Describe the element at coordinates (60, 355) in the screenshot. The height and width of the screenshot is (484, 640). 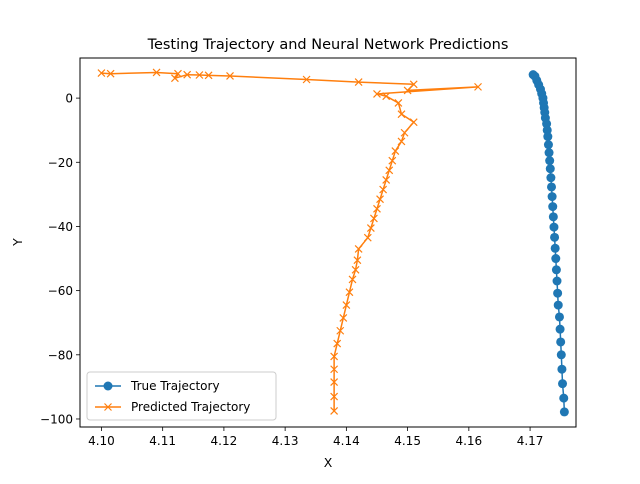
I see `y-tick-label: −80` at that location.